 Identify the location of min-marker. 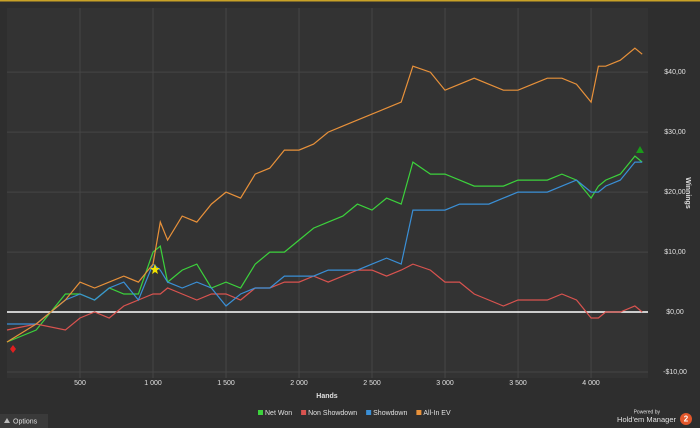
(13, 349).